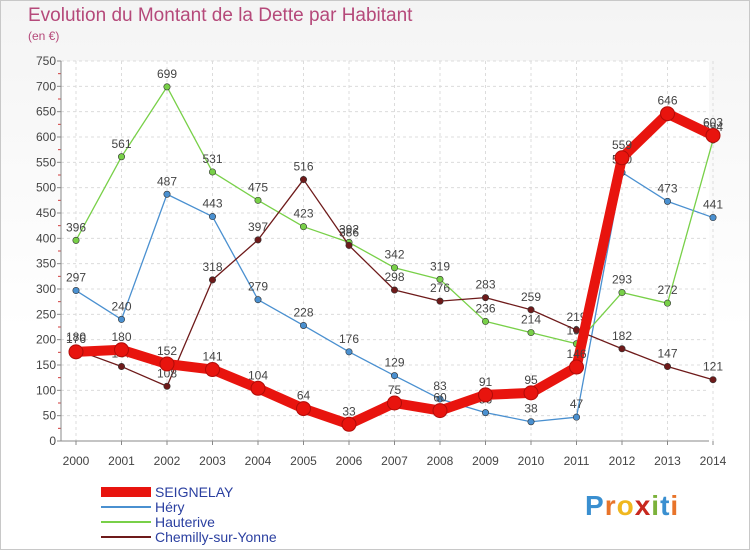 The image size is (750, 550). What do you see at coordinates (258, 227) in the screenshot?
I see `data-label: 397` at bounding box center [258, 227].